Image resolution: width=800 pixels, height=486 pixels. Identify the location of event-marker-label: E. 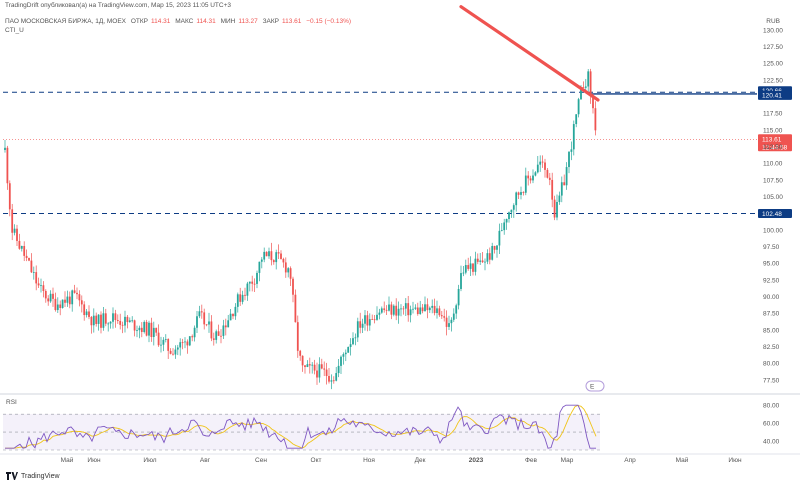
(592, 386).